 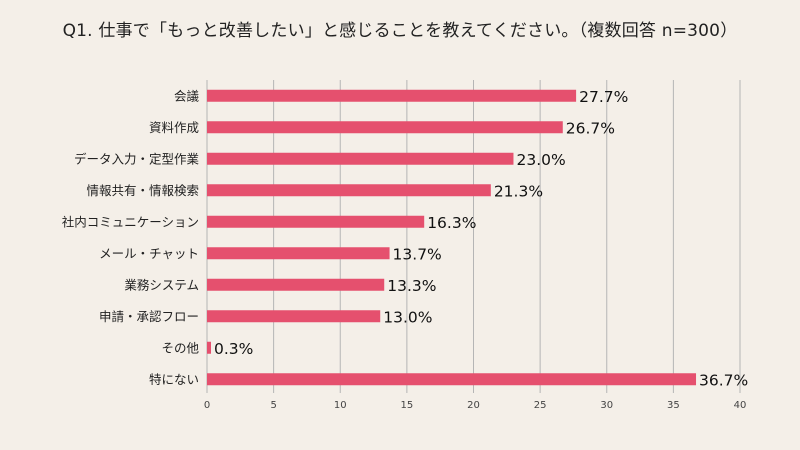 What do you see at coordinates (606, 405) in the screenshot?
I see `x-tick-label: 30` at bounding box center [606, 405].